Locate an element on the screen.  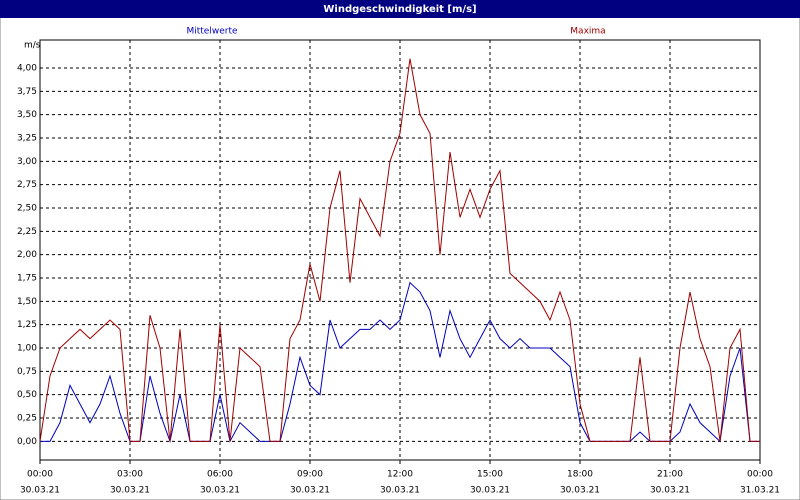
x-tick-label: 03:00 is located at coordinates (130, 475).